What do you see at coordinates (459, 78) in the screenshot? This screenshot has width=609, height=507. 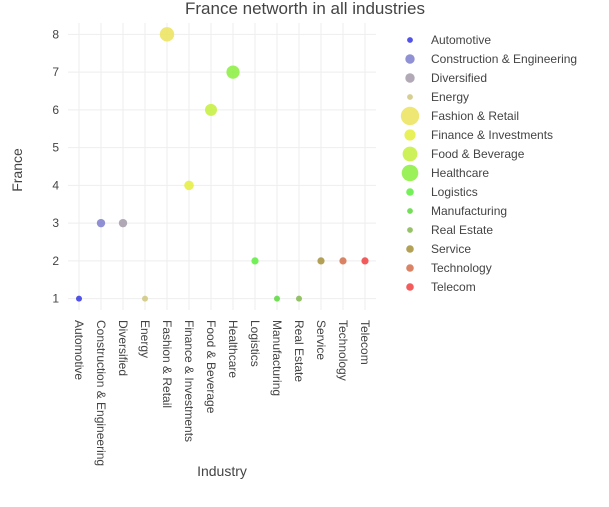 I see `legend-label: Diversified` at bounding box center [459, 78].